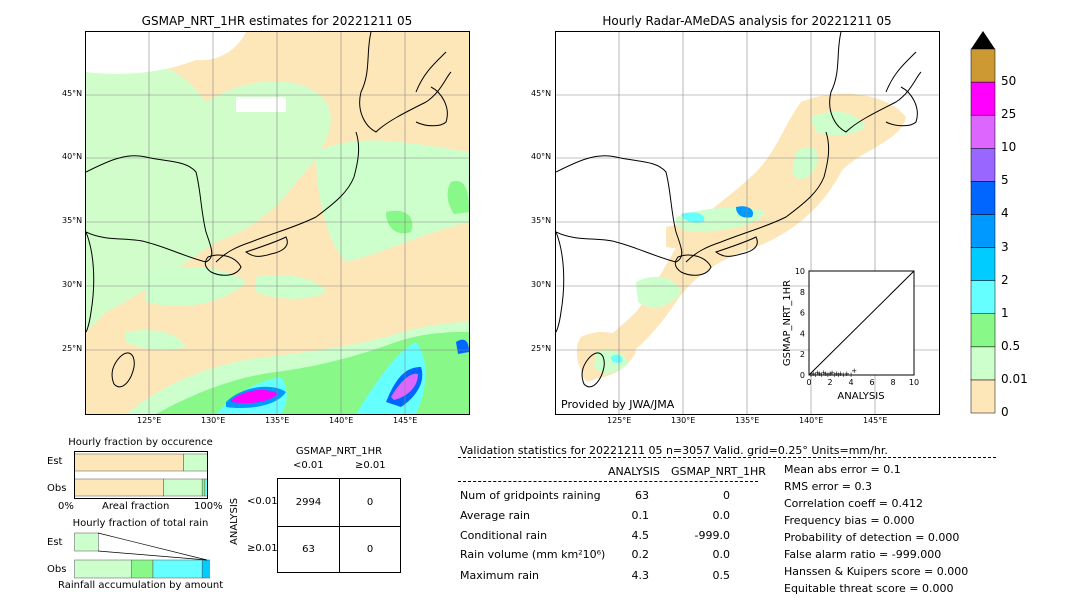 Image resolution: width=1080 pixels, height=612 pixels. I want to click on colorbar-tick-label: 0.01, so click(1014, 378).